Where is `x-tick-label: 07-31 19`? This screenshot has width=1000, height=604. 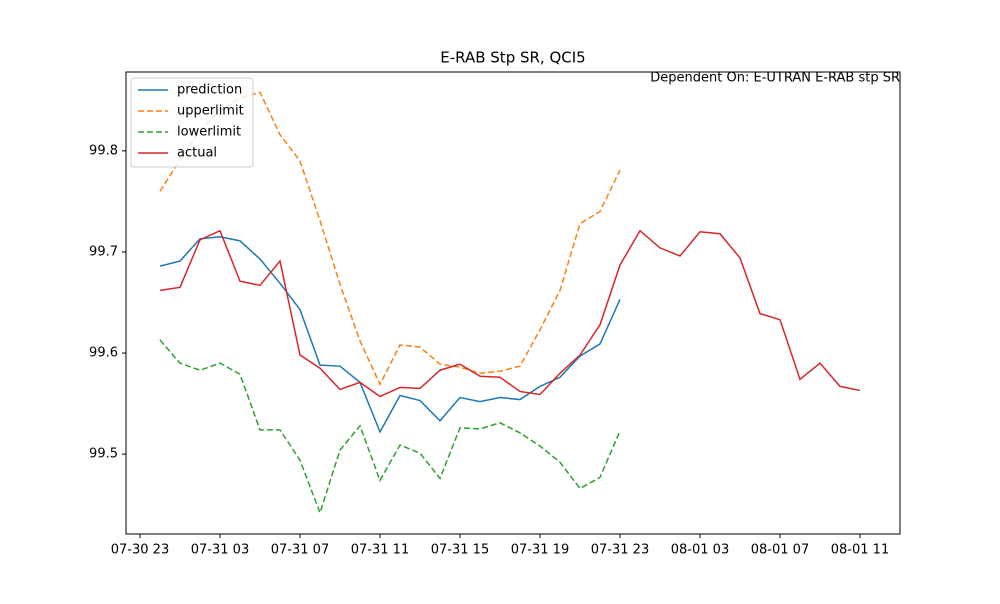
x-tick-label: 07-31 19 is located at coordinates (540, 550).